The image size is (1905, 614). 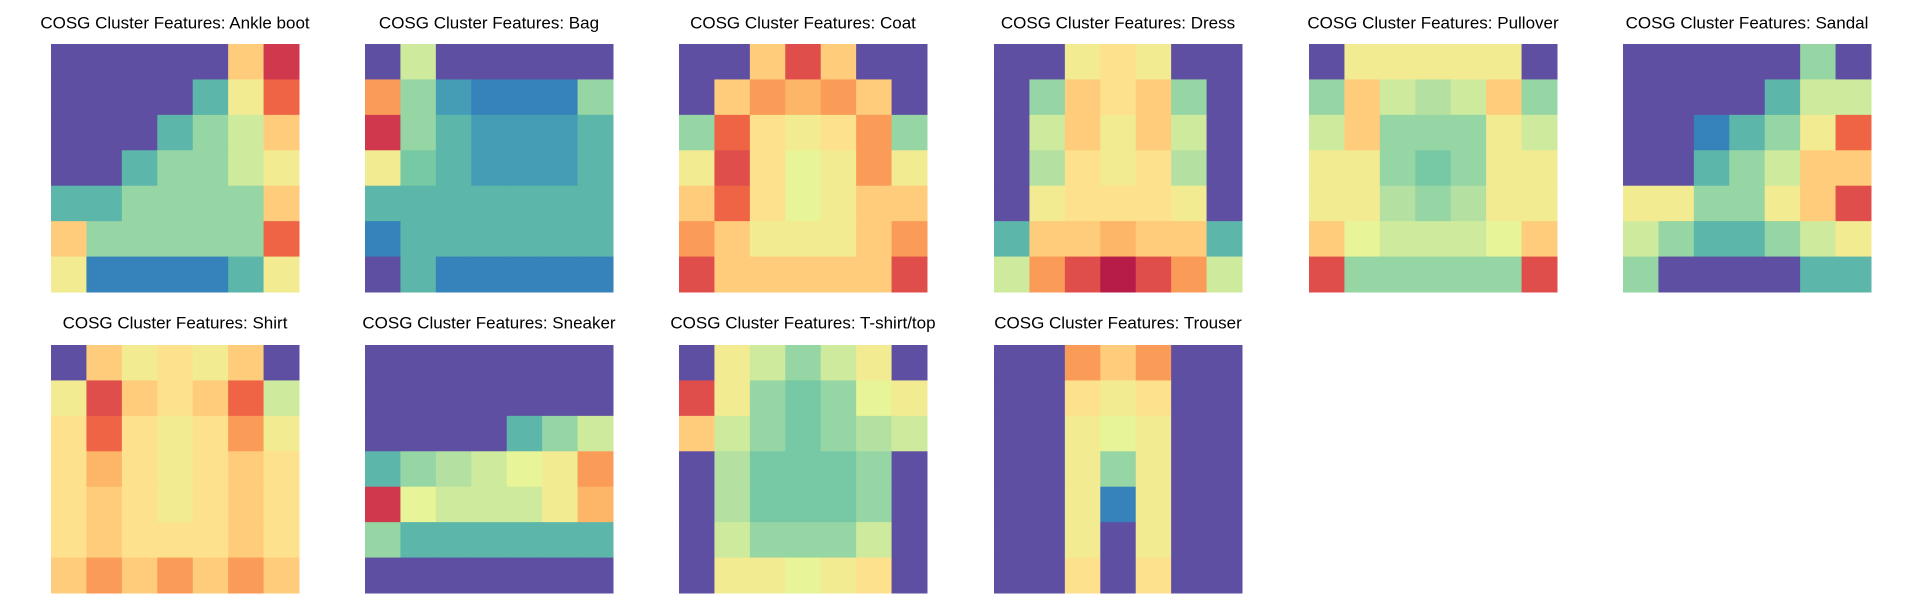 I want to click on panel-title: COSG Cluster Features: T-shirt/top, so click(x=802, y=322).